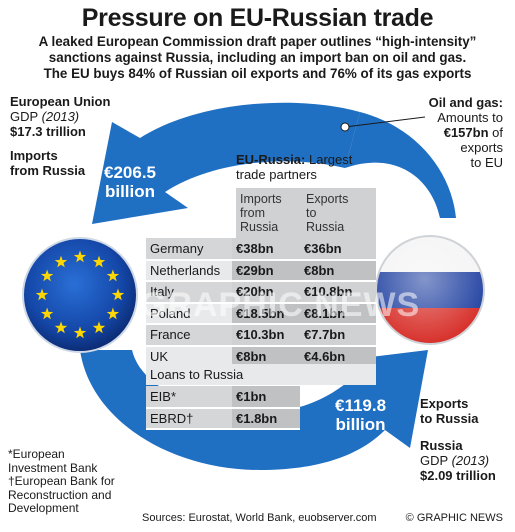 The height and width of the screenshot is (532, 515). I want to click on imports-value-line-1: €206.5, so click(130, 172).